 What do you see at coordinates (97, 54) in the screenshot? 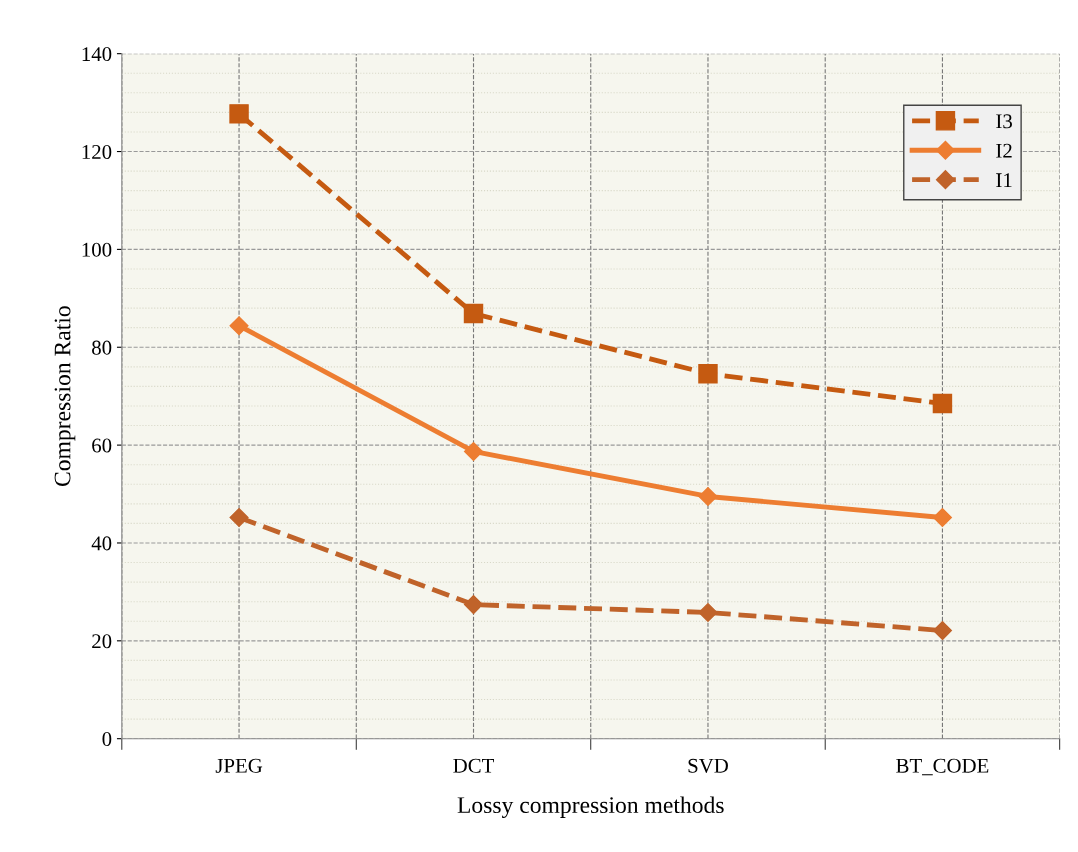
I see `y-tick-label: 140` at bounding box center [97, 54].